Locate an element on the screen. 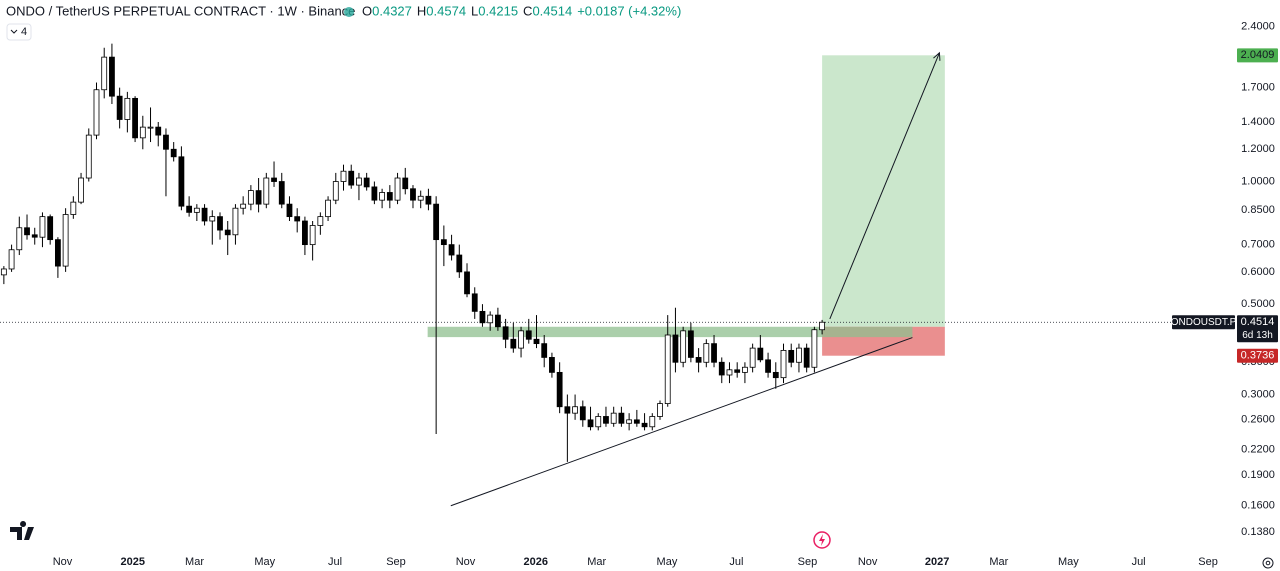 Image resolution: width=1280 pixels, height=571 pixels. stop-label-text: 0.3736 is located at coordinates (1258, 356).